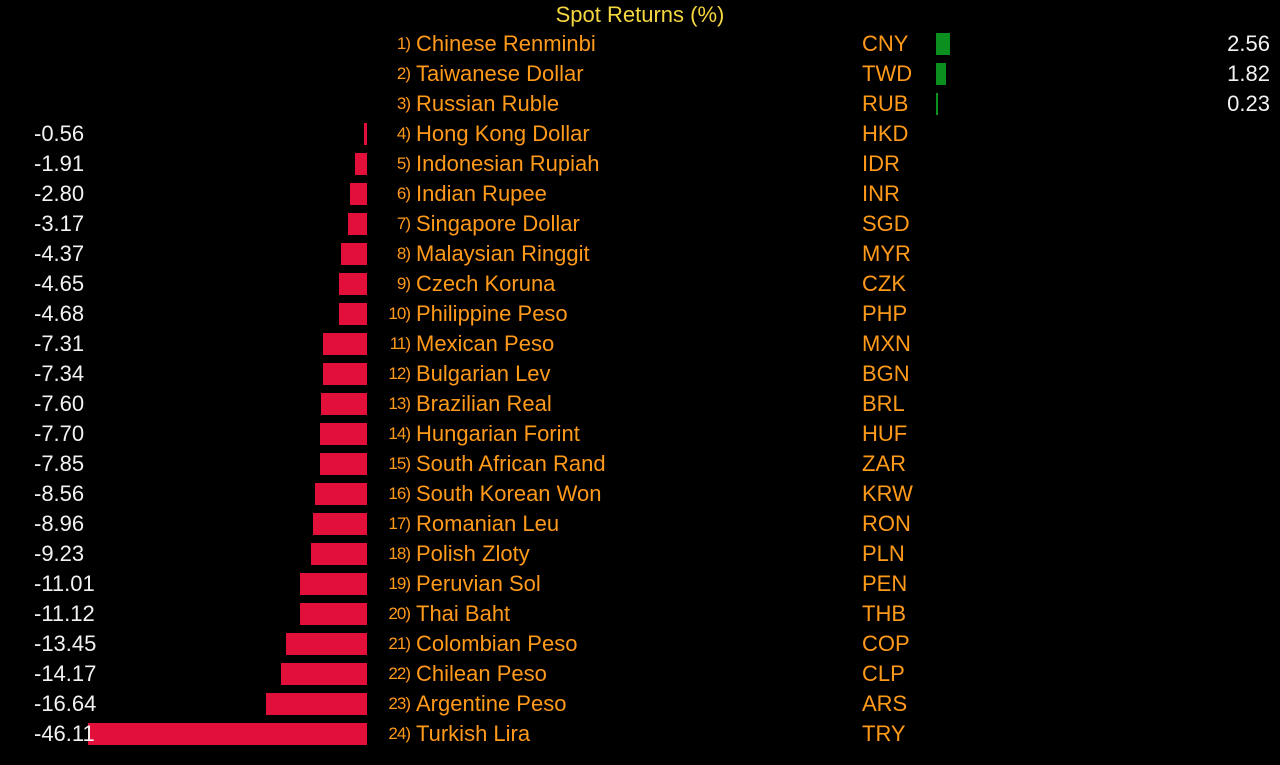 This screenshot has width=1280, height=765. I want to click on currency-name: Bulgarian Lev, so click(483, 373).